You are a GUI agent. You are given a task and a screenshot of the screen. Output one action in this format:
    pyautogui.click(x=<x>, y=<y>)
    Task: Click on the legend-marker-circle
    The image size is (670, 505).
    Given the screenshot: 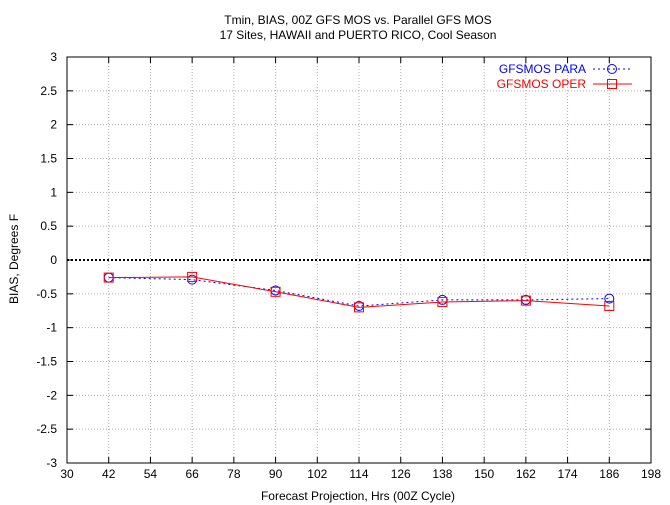 What is the action you would take?
    pyautogui.click(x=612, y=69)
    